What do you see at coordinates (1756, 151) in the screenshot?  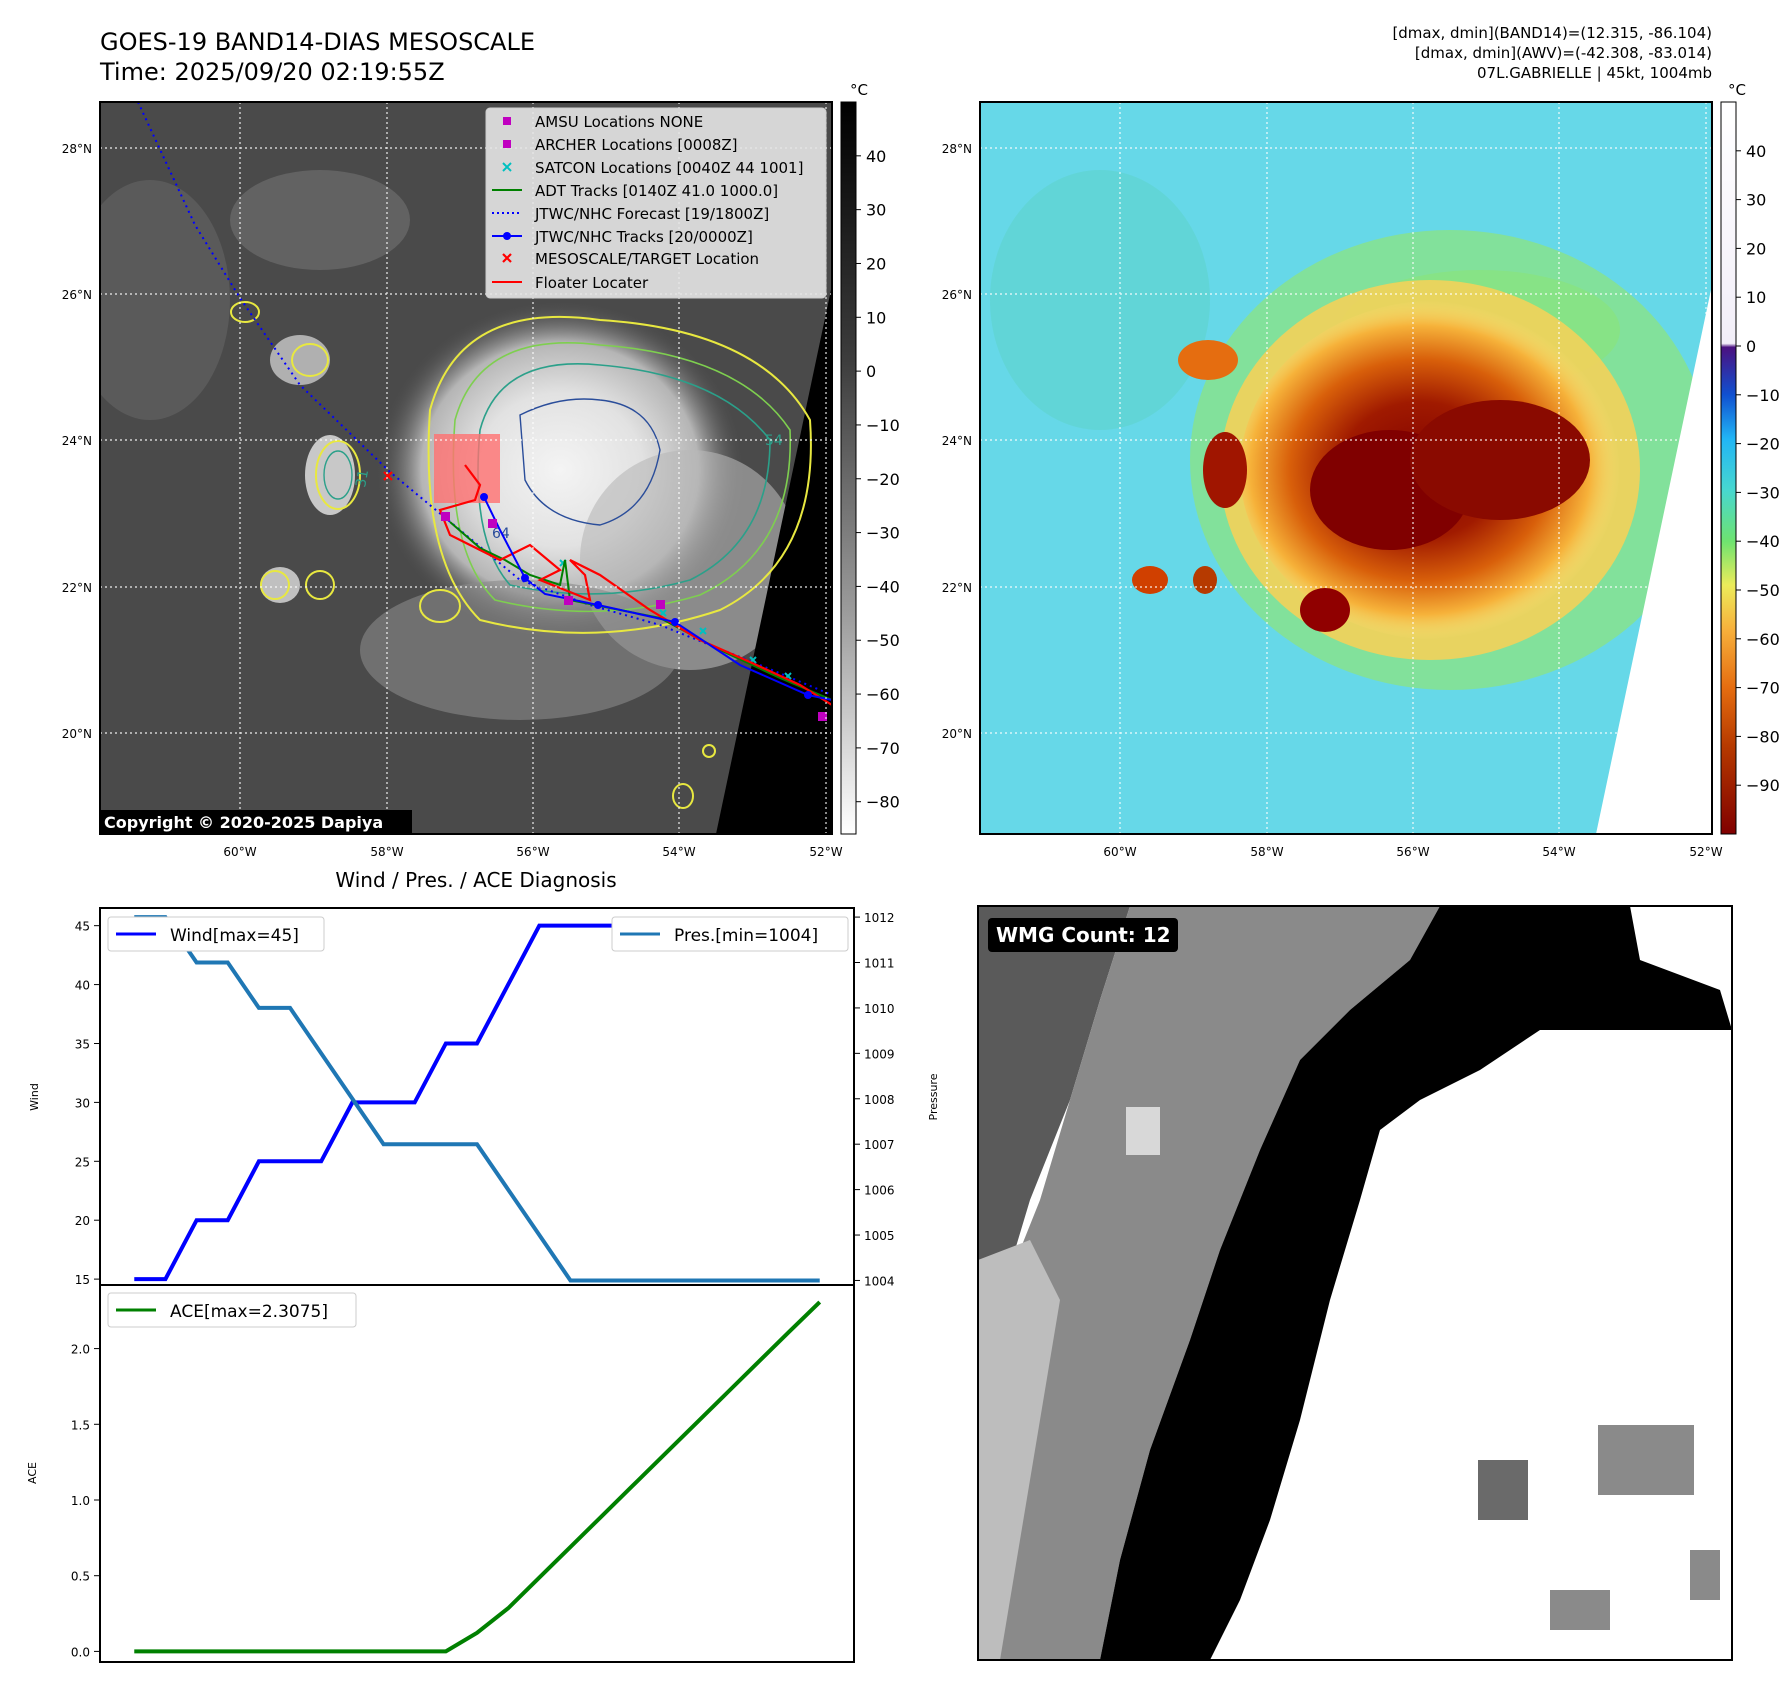 I see `color-colorbar-tick-label: 40` at bounding box center [1756, 151].